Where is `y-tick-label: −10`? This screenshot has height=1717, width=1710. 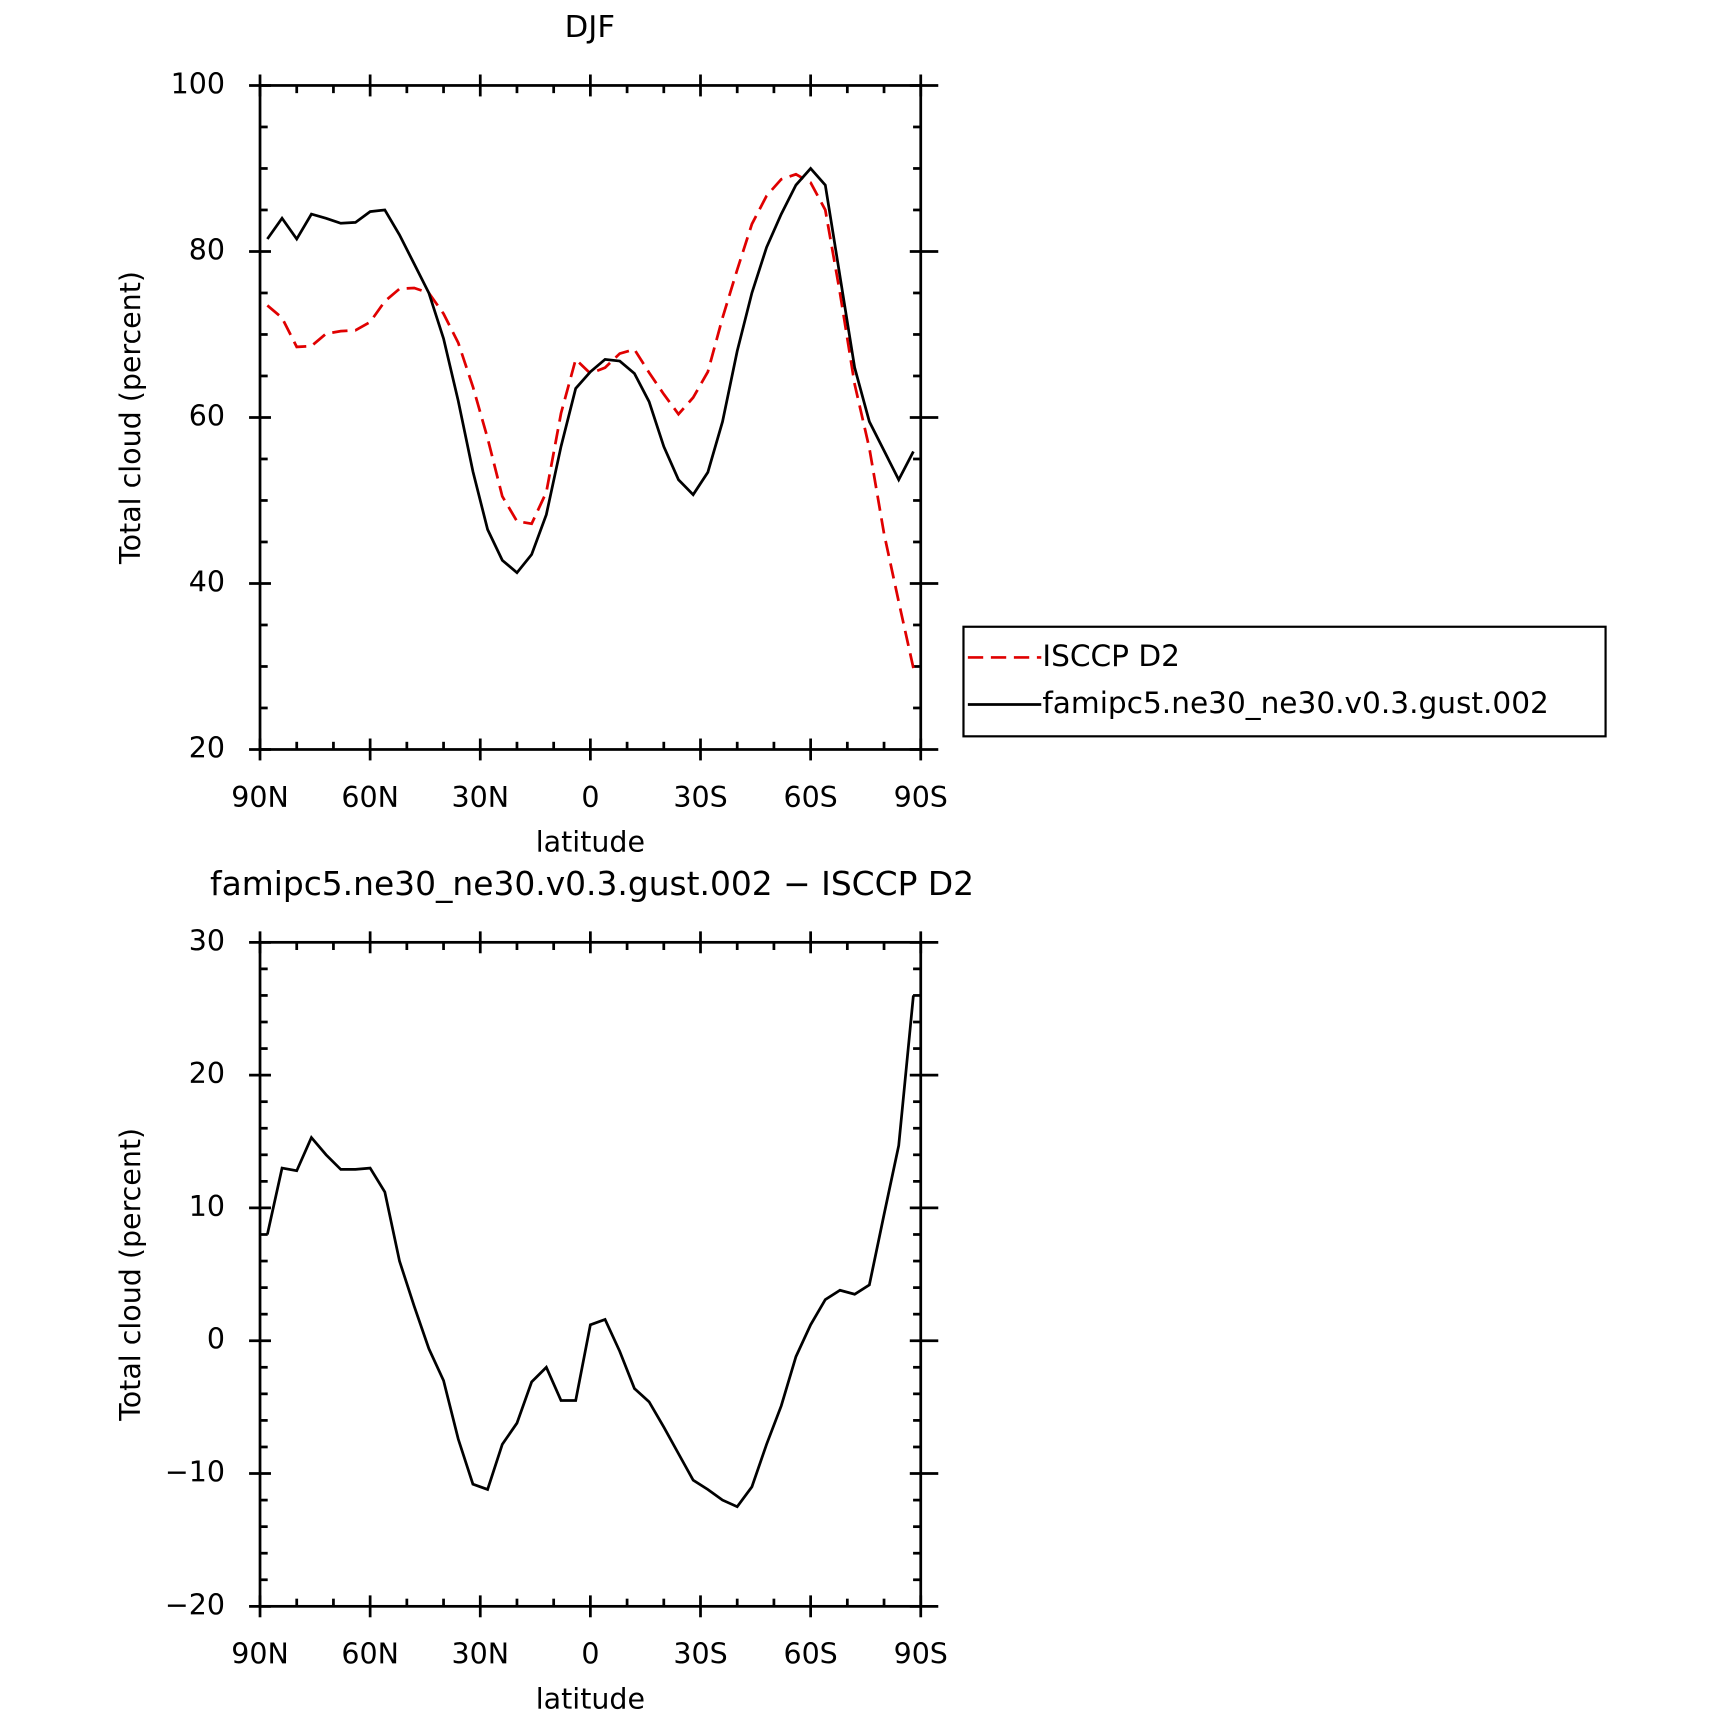
y-tick-label: −10 is located at coordinates (195, 1472).